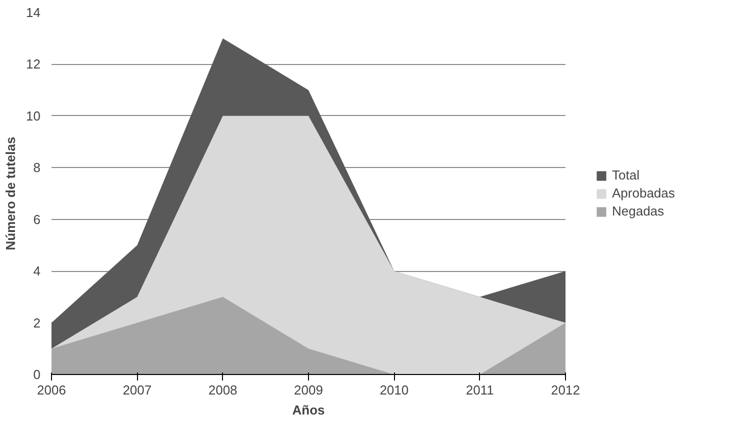 The width and height of the screenshot is (740, 428). What do you see at coordinates (37, 374) in the screenshot?
I see `y-tick-label: 0` at bounding box center [37, 374].